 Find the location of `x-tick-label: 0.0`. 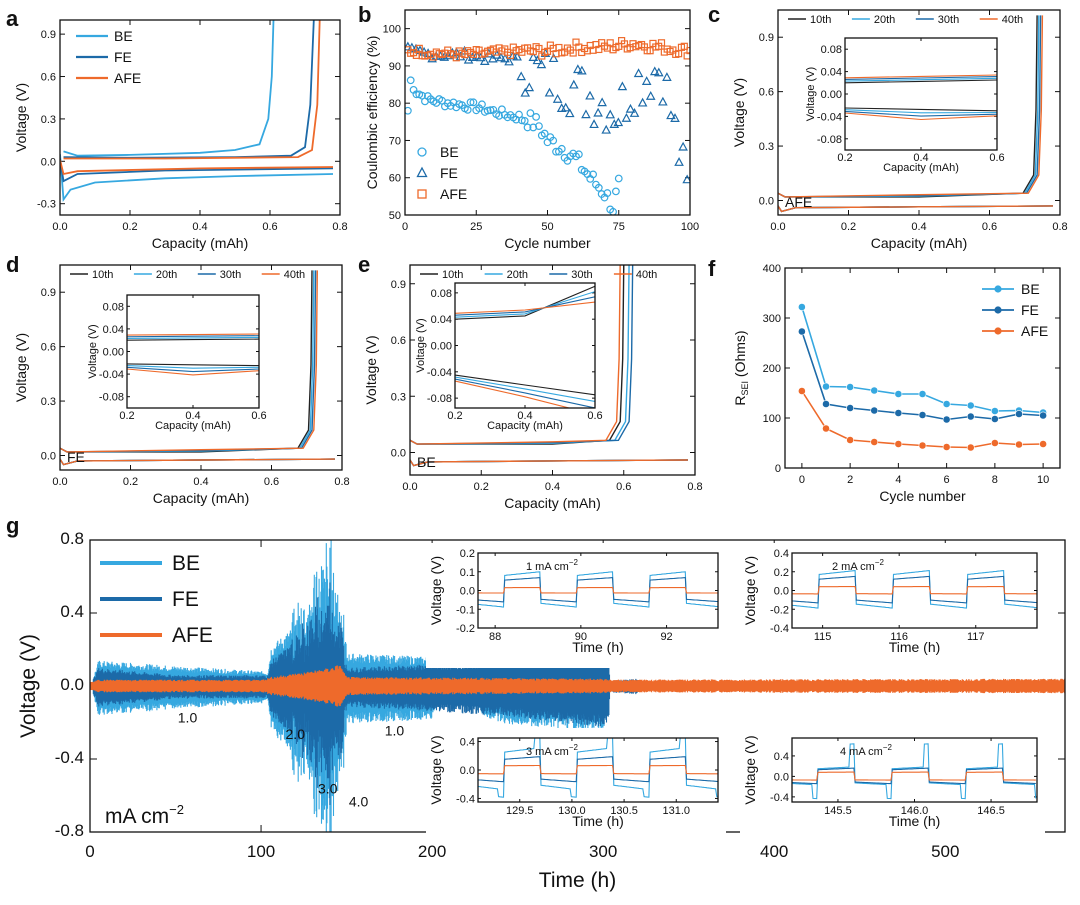

x-tick-label: 0.0 is located at coordinates (59, 227).